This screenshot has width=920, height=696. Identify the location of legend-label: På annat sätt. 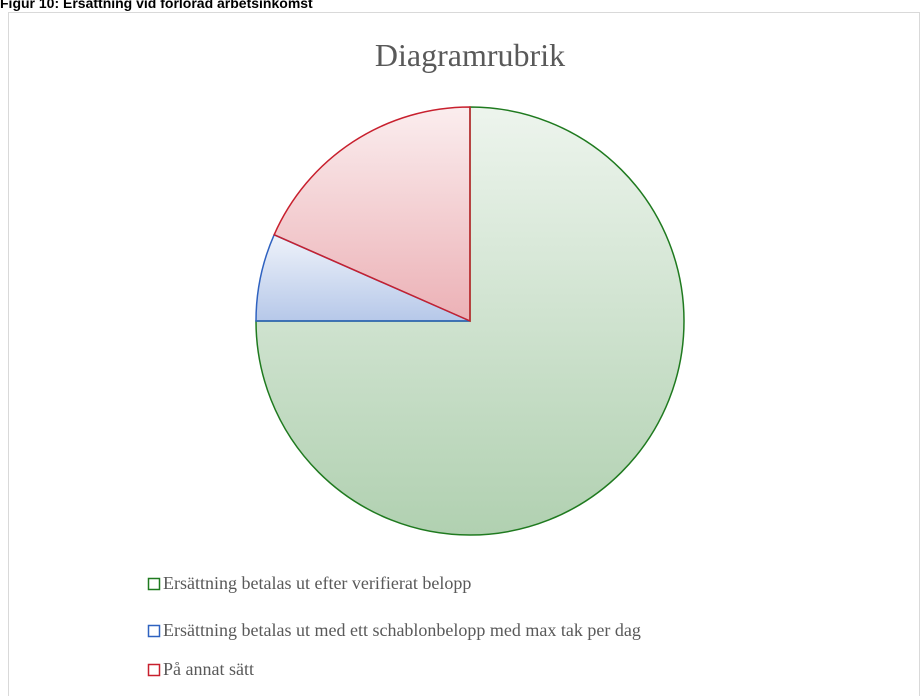
(208, 669).